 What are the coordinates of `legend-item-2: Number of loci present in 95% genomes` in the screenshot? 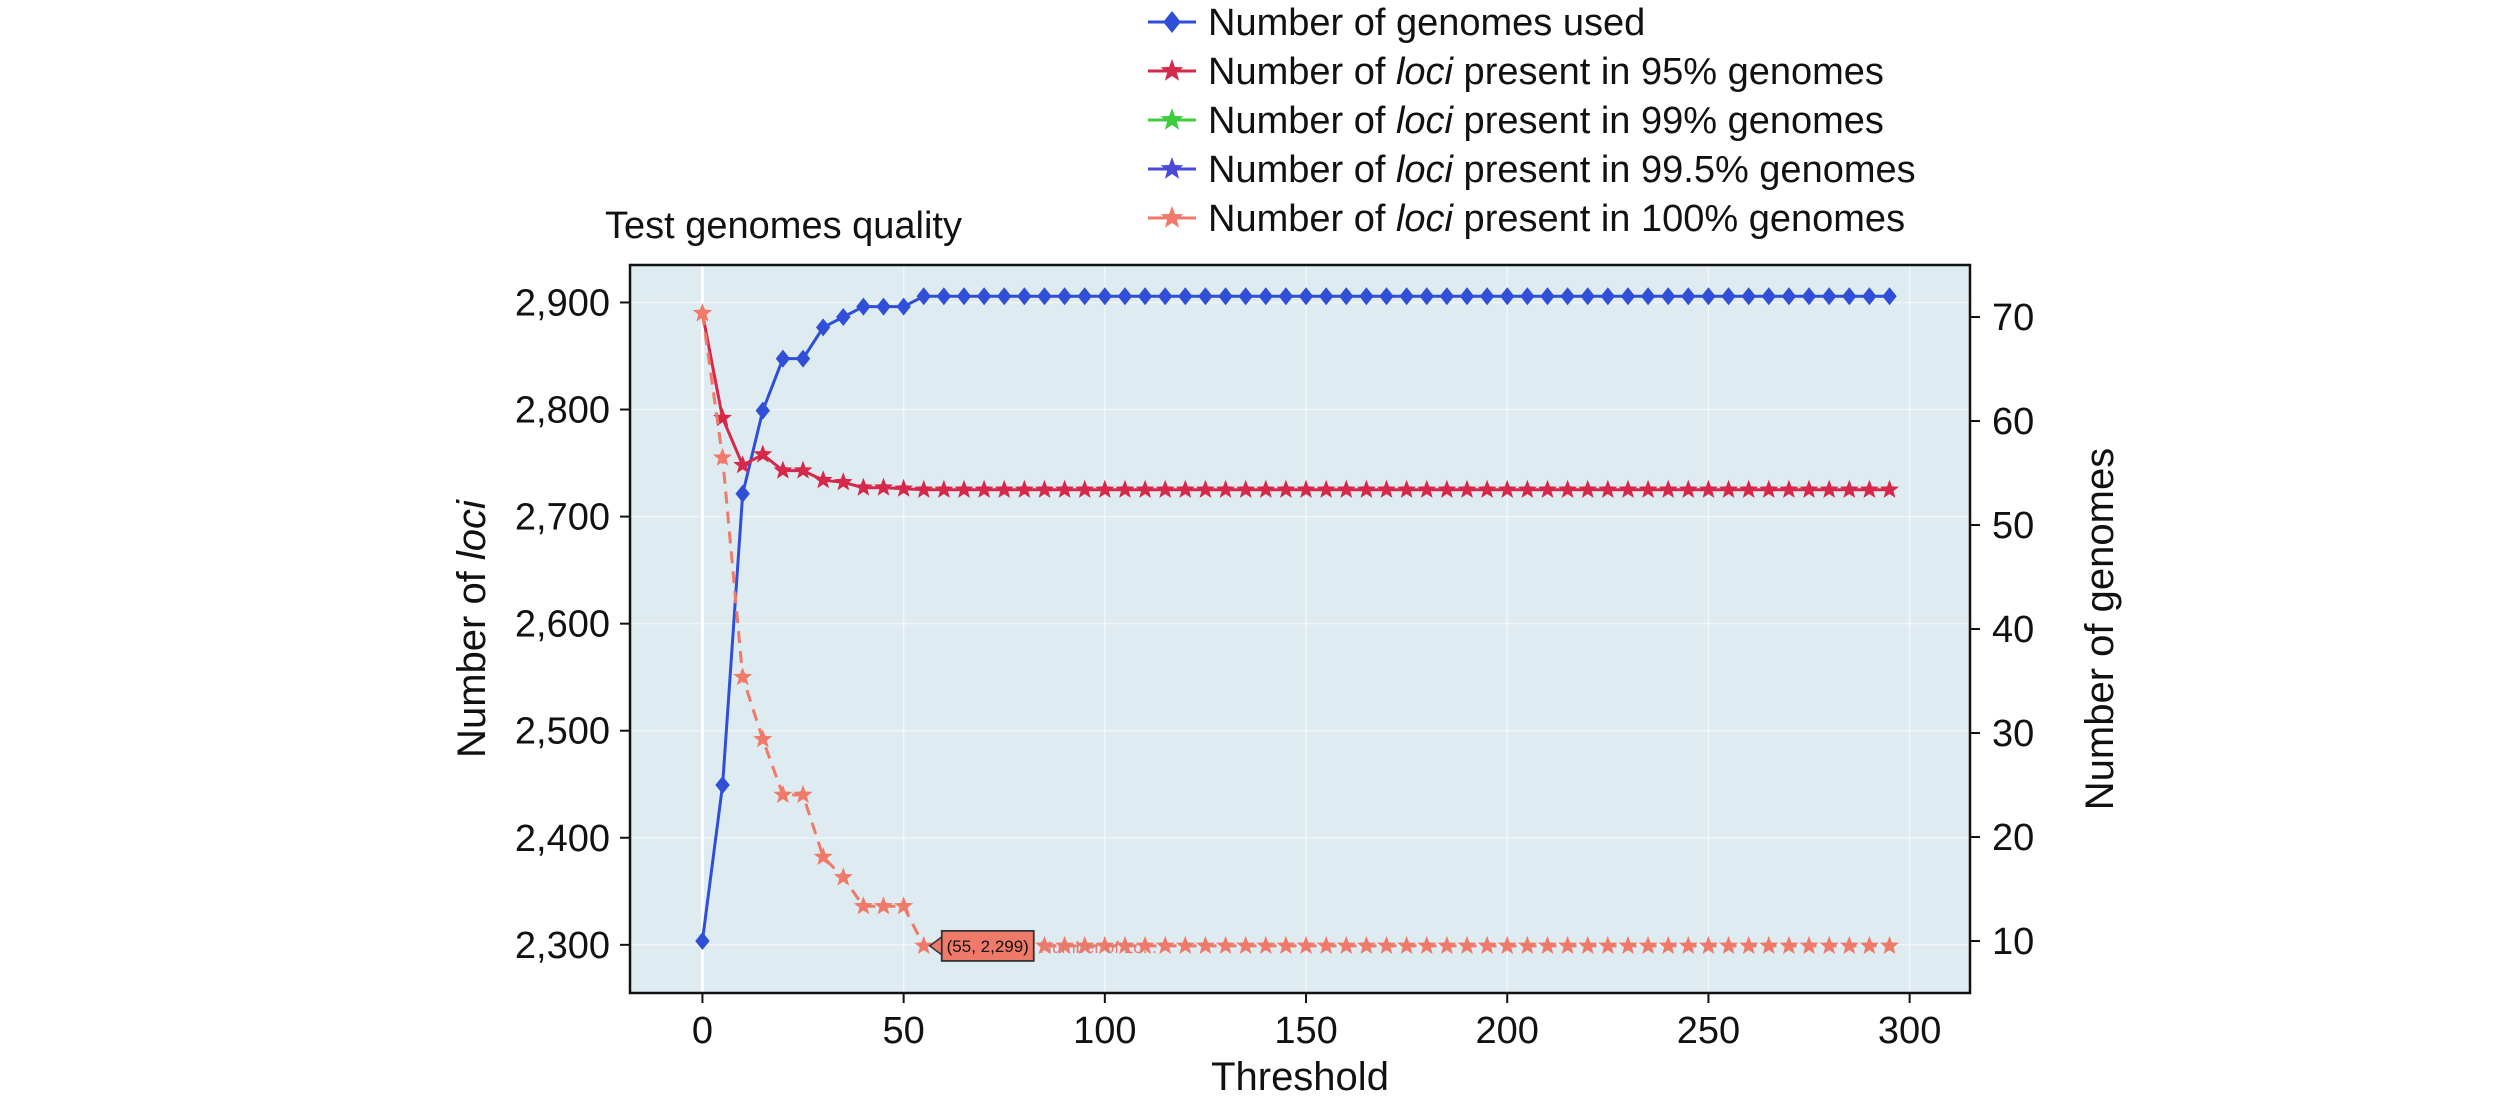 It's located at (1516, 72).